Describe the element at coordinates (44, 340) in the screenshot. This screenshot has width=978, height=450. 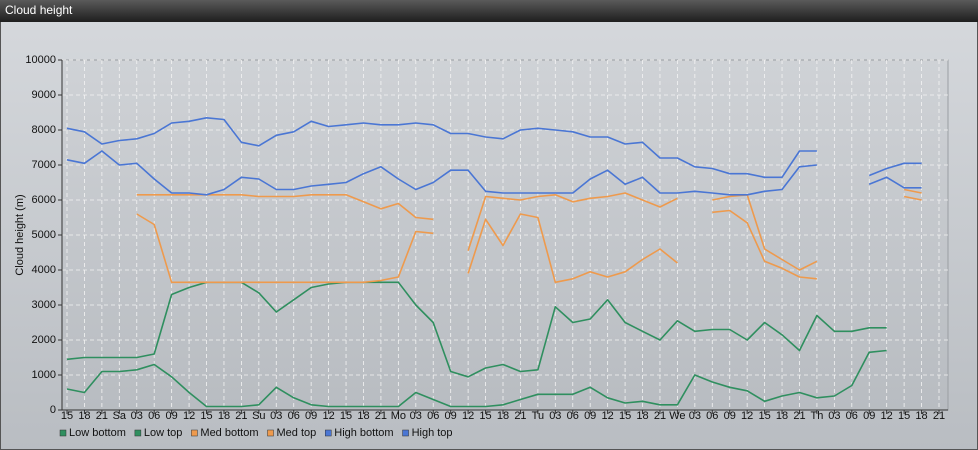
I see `y-tick-label: 2000` at that location.